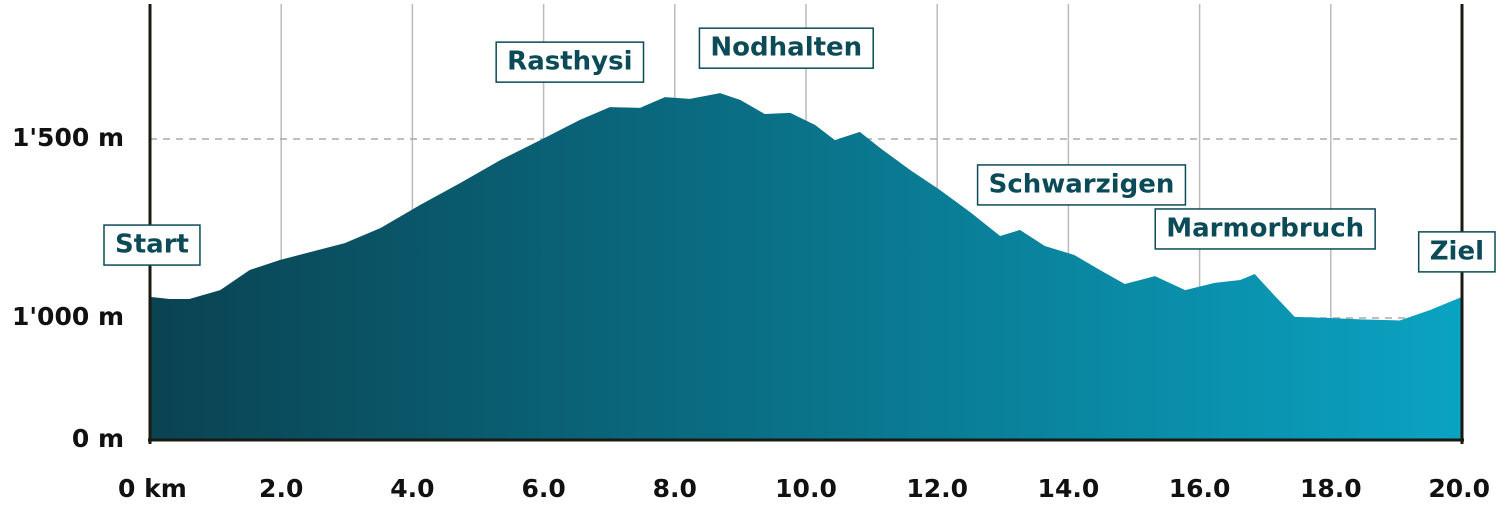 This screenshot has height=510, width=1500. What do you see at coordinates (98, 438) in the screenshot?
I see `y-tick-label: 0 m` at bounding box center [98, 438].